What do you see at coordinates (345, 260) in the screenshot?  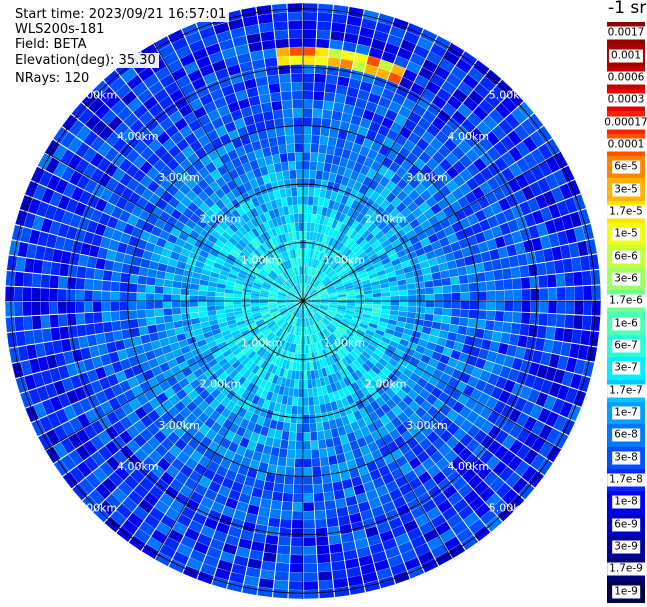 I see `range-ring-label: 1.00km` at bounding box center [345, 260].